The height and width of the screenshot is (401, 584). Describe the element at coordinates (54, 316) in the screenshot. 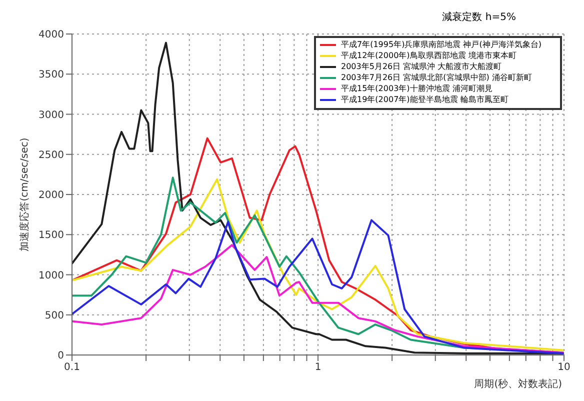

I see `y-tick-label: 500` at that location.